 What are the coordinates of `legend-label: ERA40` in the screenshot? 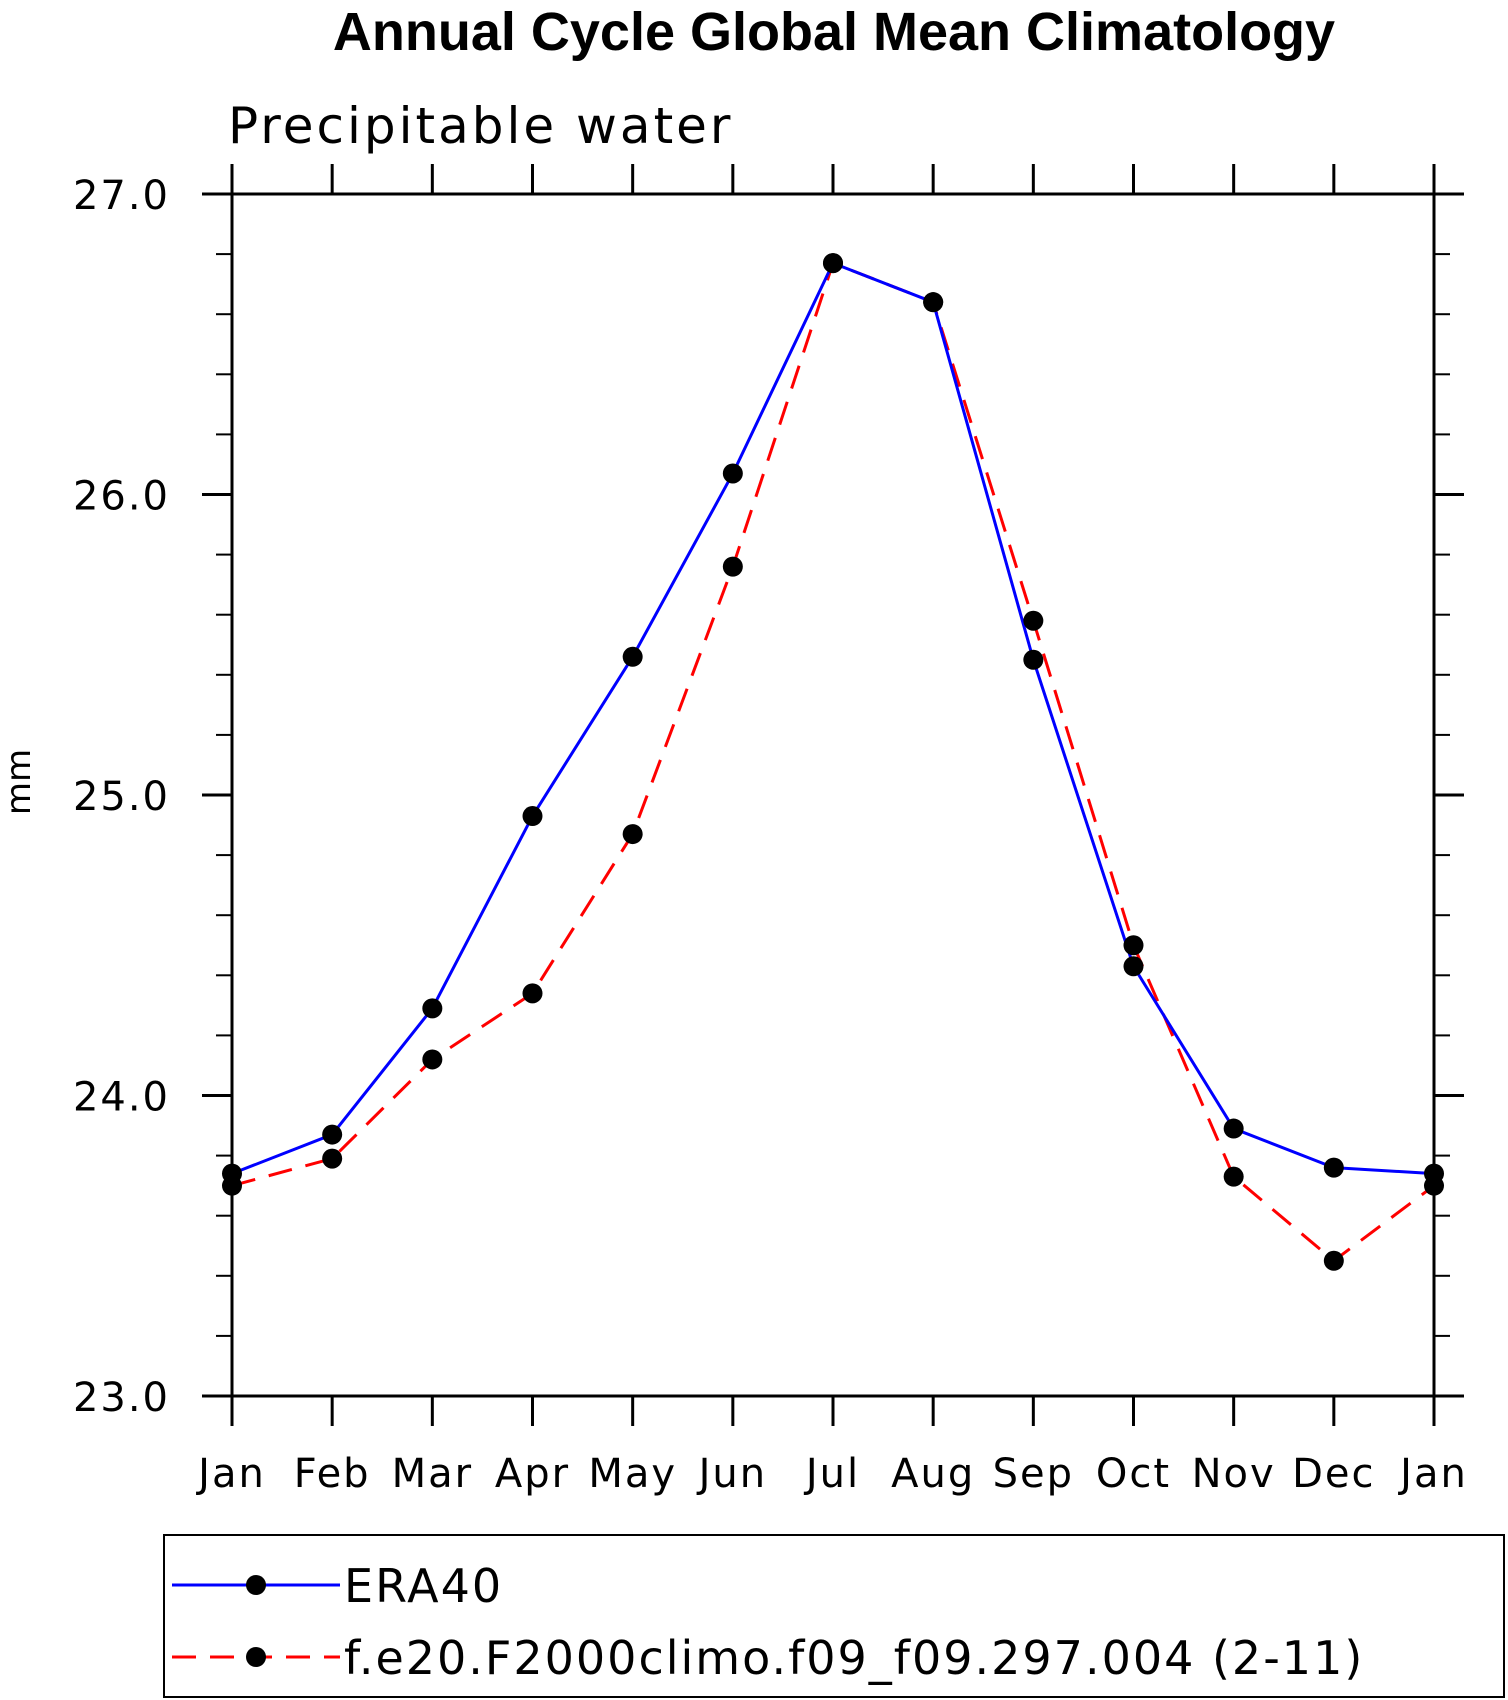 It's located at (423, 1586).